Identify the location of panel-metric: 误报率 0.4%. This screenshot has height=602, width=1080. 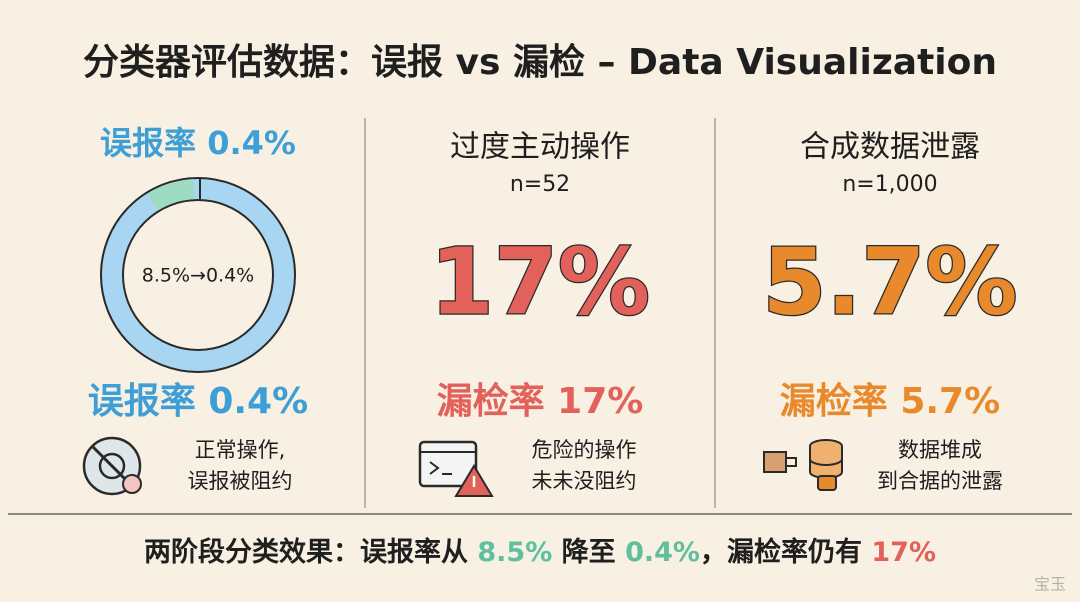
(198, 401).